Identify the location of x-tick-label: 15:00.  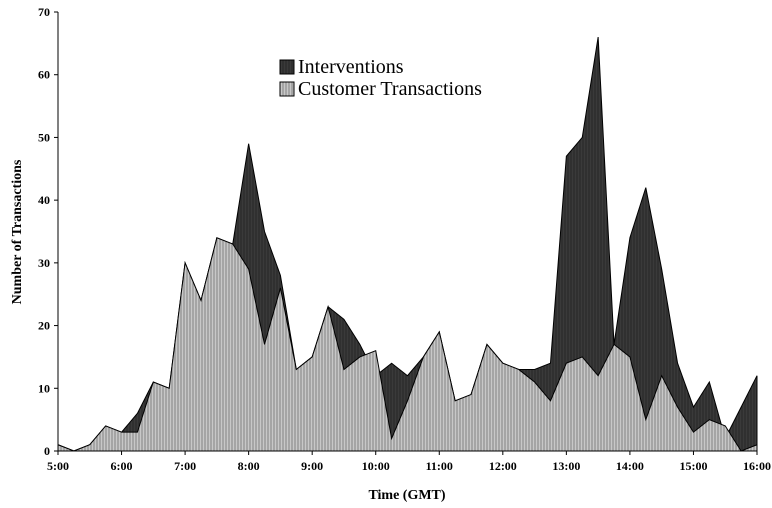
(693, 466).